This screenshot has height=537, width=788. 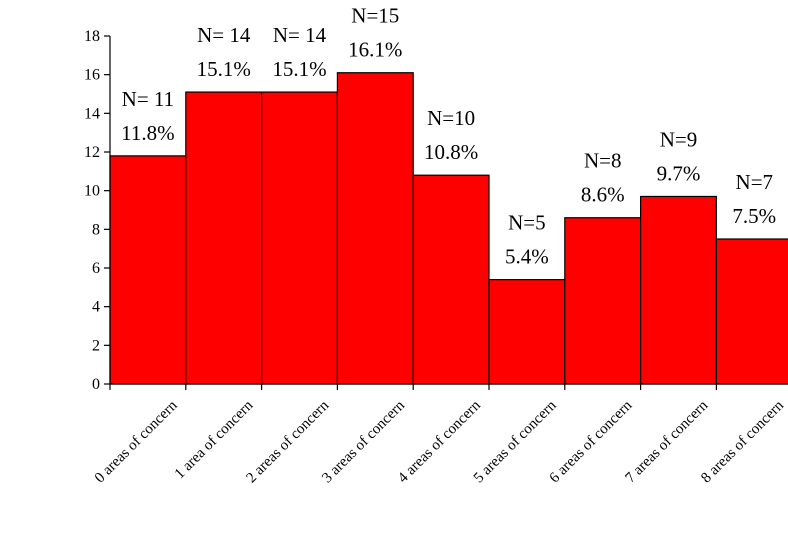 I want to click on x-category-label: 3 areas of concern, so click(x=363, y=441).